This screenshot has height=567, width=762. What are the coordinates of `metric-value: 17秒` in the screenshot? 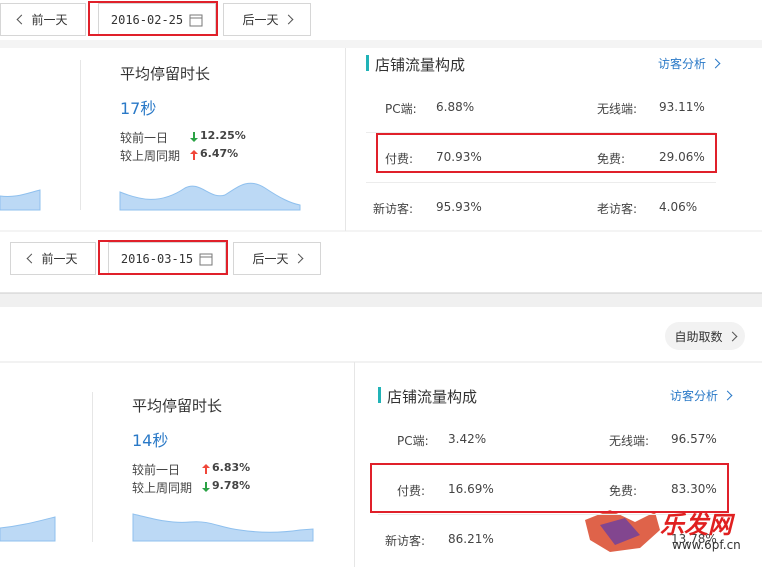 It's located at (138, 108).